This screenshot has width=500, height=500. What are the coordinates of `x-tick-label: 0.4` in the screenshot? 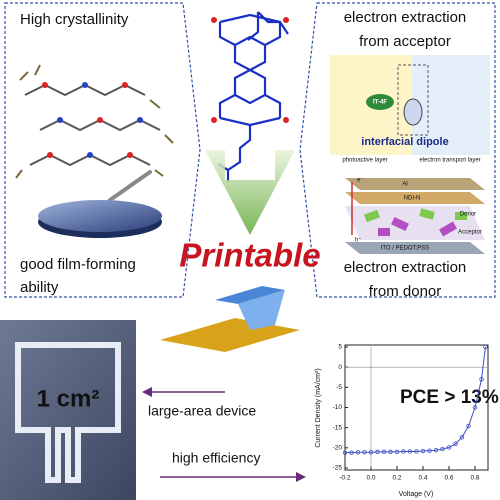 It's located at (422, 478).